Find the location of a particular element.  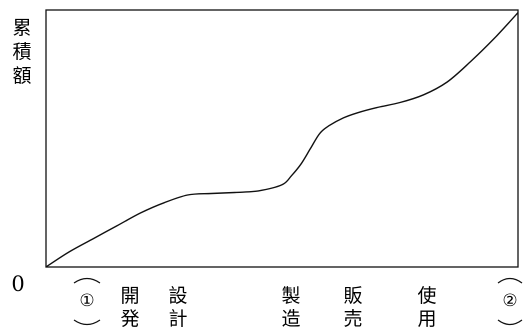

y-axis-label-char-3: 額 is located at coordinates (21, 76).